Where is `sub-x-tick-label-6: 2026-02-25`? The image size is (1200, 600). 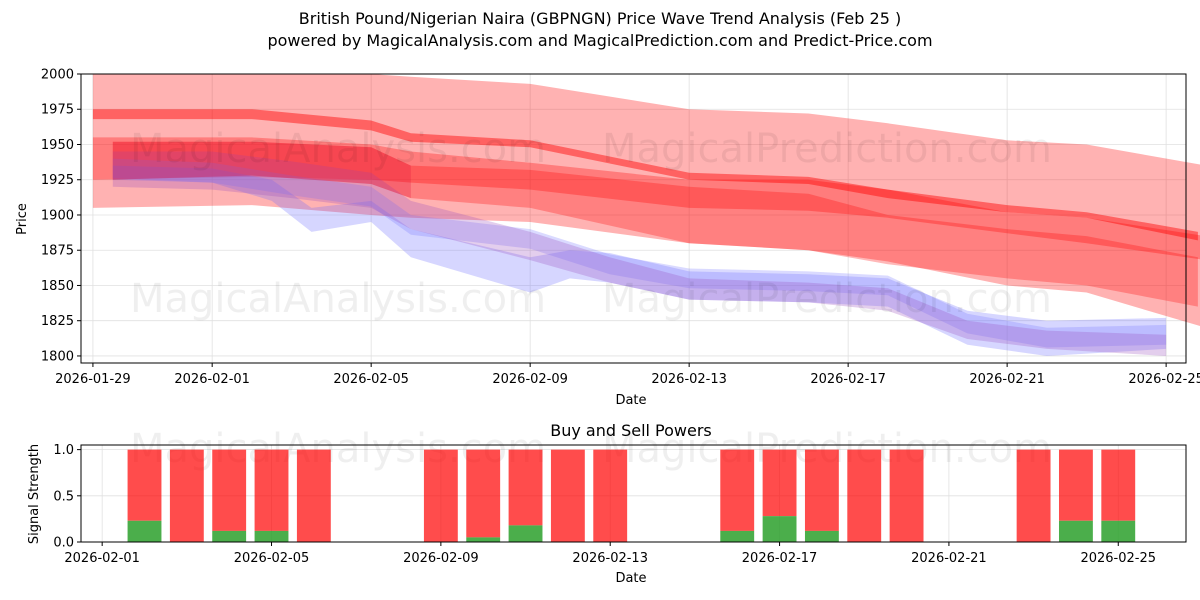
sub-x-tick-label-6: 2026-02-25 is located at coordinates (1118, 558).